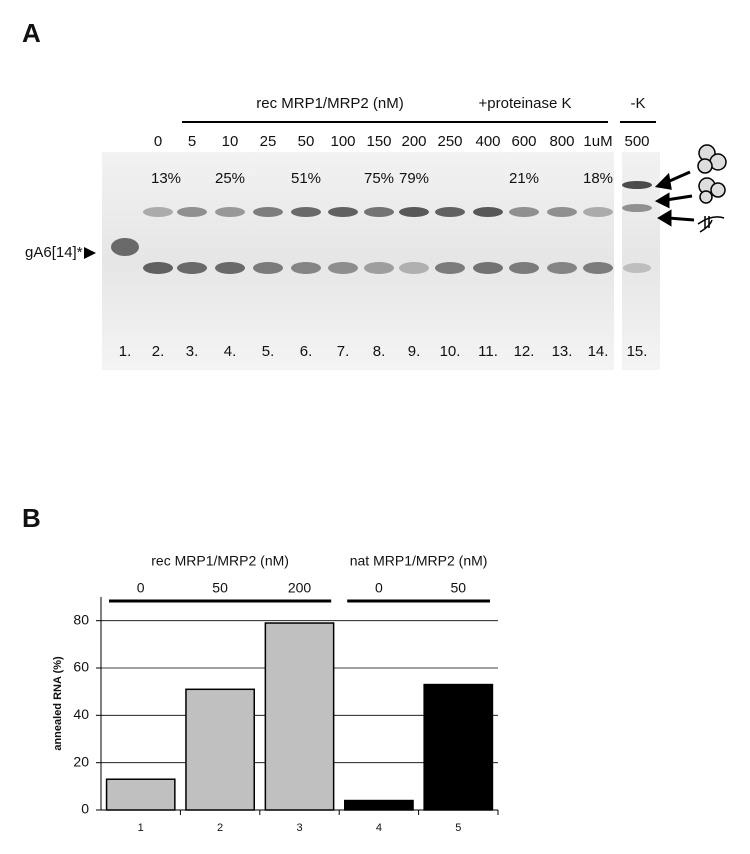  What do you see at coordinates (306, 351) in the screenshot?
I see `lane-label: 6.` at bounding box center [306, 351].